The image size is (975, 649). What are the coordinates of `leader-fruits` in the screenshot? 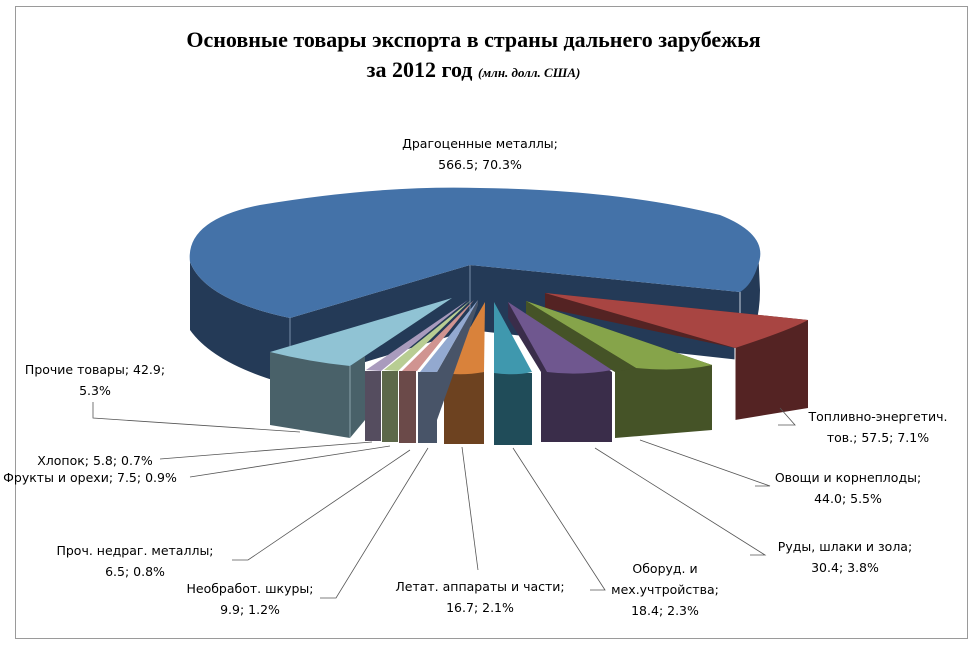 It's located at (290, 461).